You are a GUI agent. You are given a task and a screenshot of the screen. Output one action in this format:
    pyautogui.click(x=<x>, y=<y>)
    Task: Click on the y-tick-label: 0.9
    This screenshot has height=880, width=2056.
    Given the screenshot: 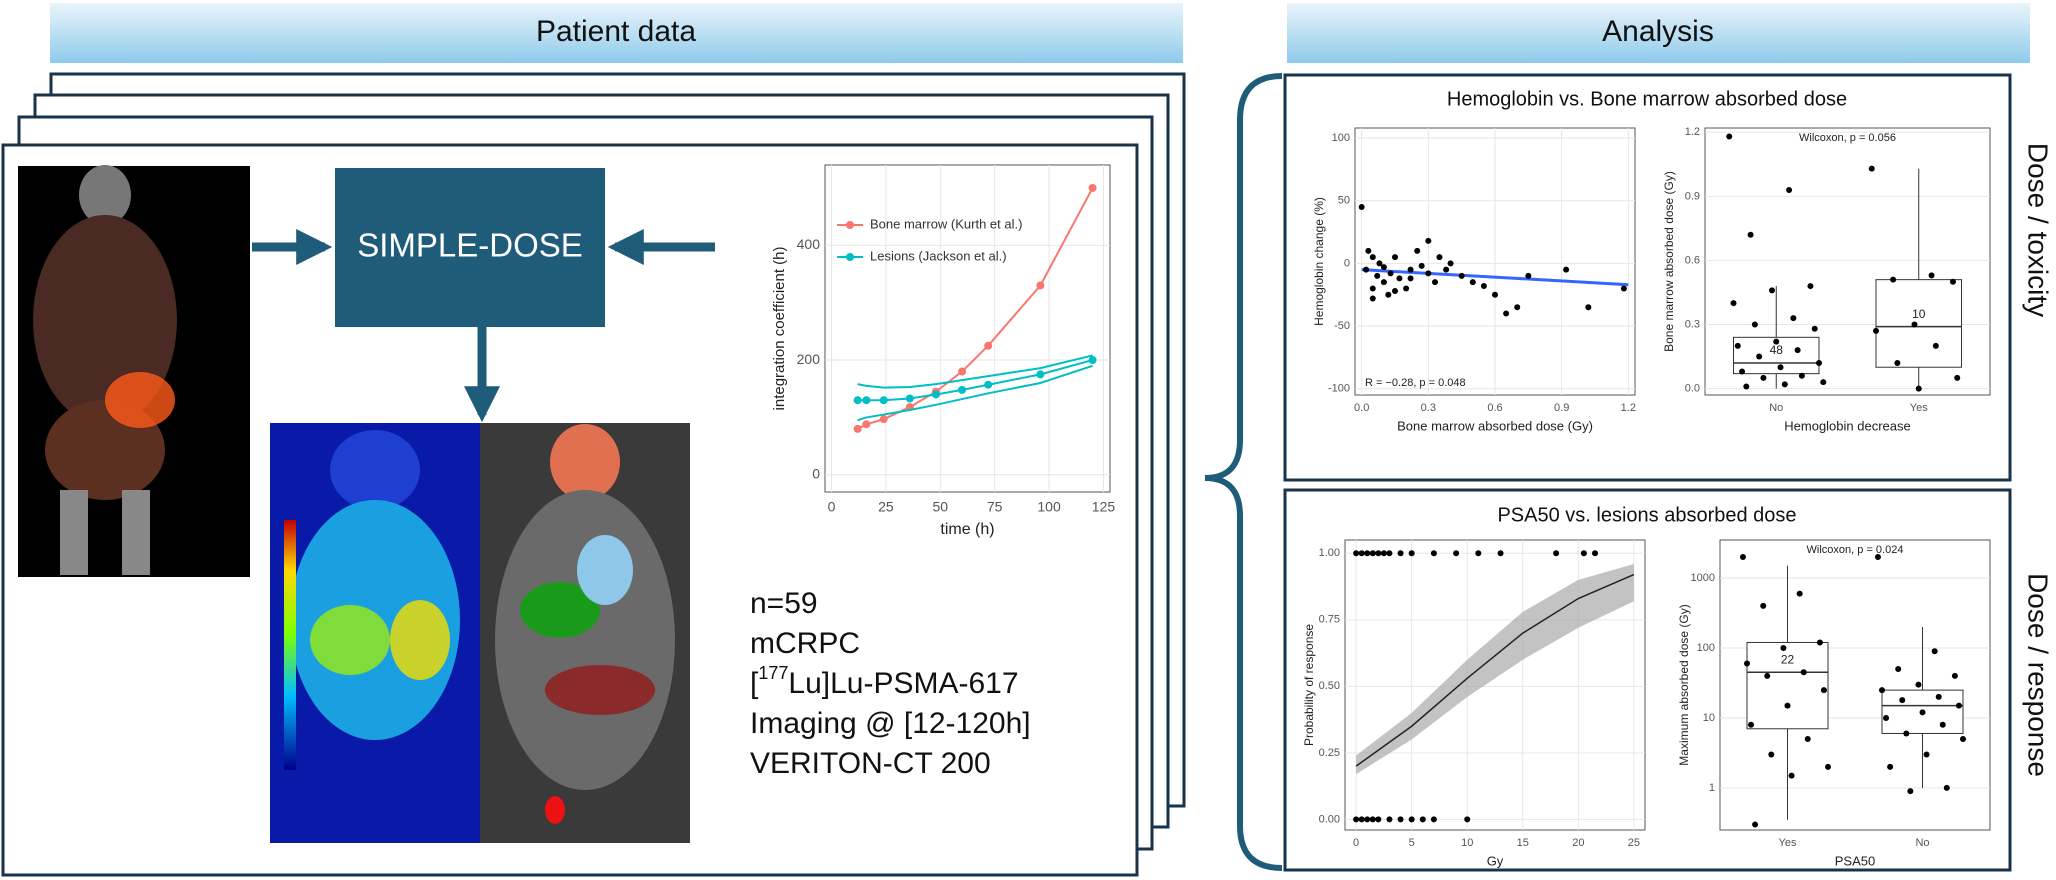 What is the action you would take?
    pyautogui.click(x=1692, y=196)
    